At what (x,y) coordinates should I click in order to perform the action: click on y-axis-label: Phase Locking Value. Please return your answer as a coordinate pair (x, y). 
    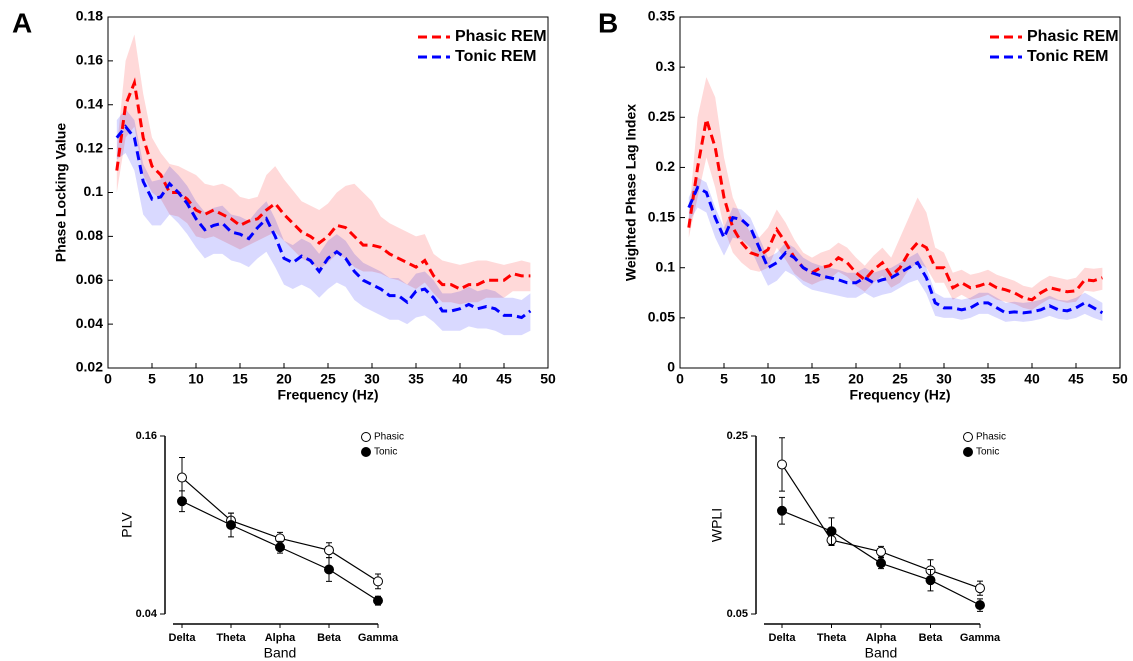
    Looking at the image, I should click on (61, 192).